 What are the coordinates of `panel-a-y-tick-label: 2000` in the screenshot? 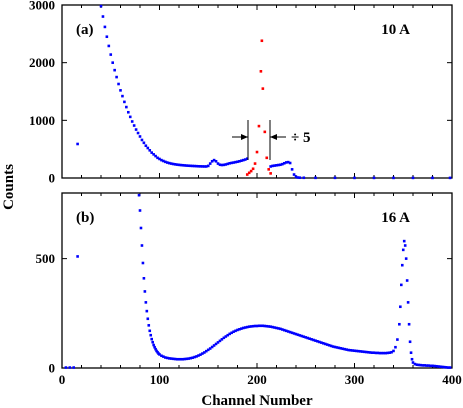 It's located at (42, 62).